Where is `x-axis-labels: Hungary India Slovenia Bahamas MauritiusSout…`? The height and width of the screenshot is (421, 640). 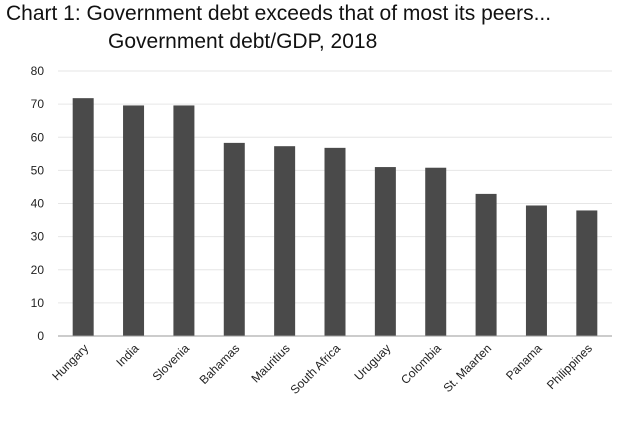 x-axis-labels: Hungary India Slovenia Bahamas MauritiusSout… is located at coordinates (322, 369).